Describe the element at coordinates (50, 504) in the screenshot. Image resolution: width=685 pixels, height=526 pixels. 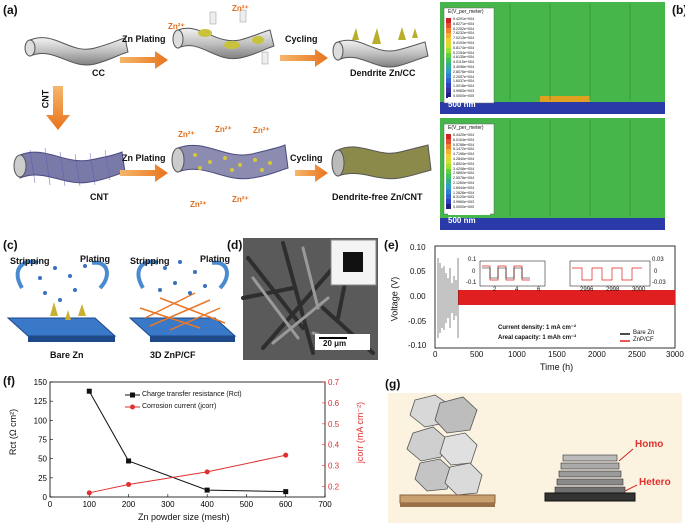
I see `x-tick-label: 0` at that location.